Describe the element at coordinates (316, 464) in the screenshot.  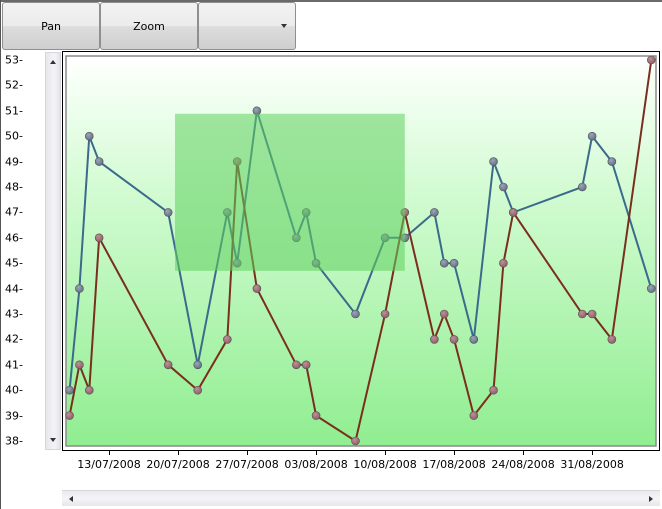
I see `x-tick-label: 03/08/2008` at that location.